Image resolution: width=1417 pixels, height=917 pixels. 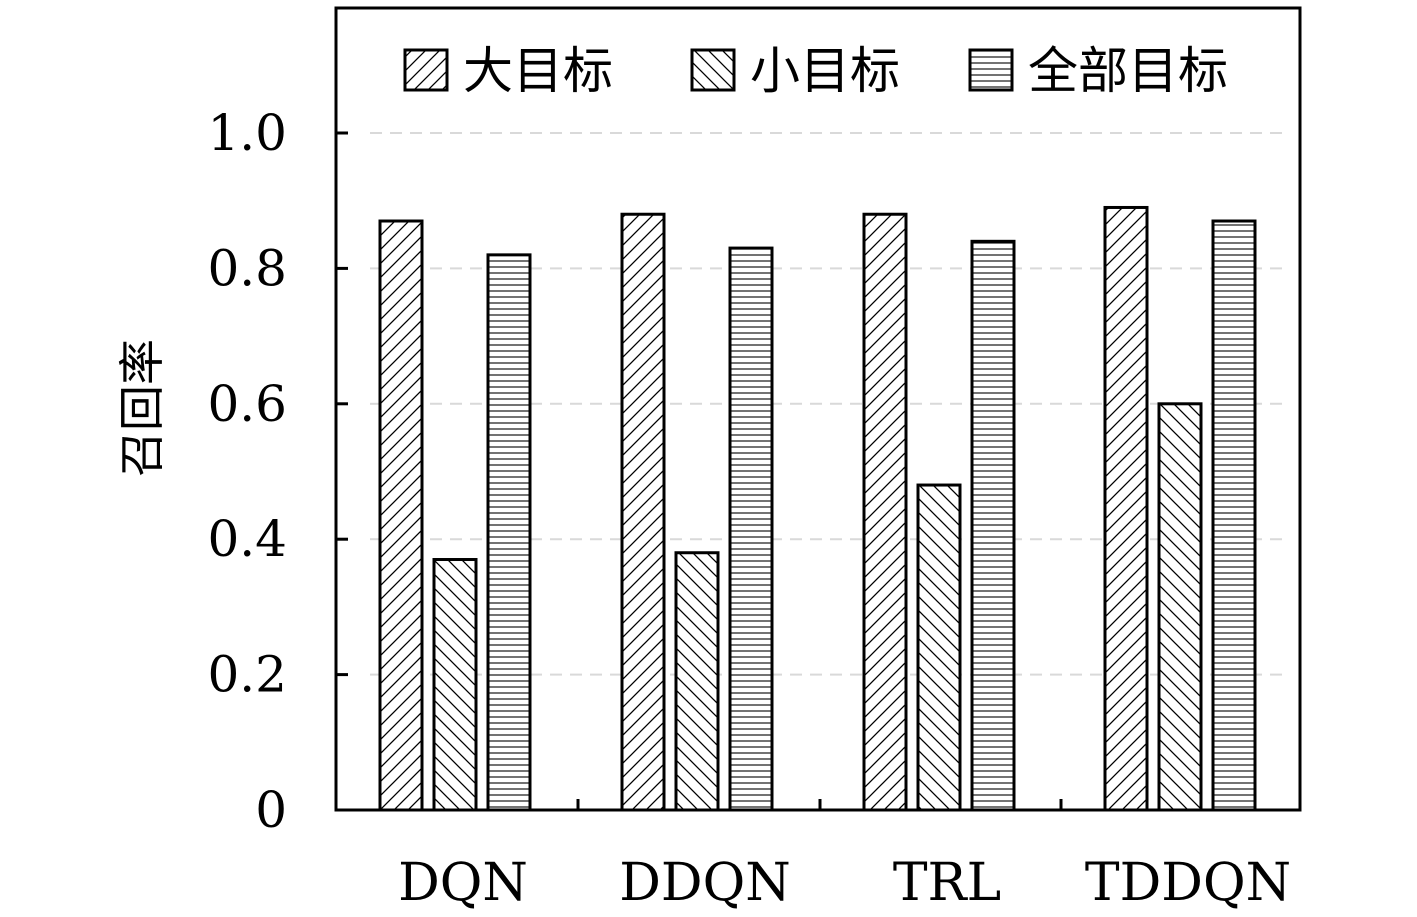 I want to click on y-tick-label: 0, so click(x=271, y=810).